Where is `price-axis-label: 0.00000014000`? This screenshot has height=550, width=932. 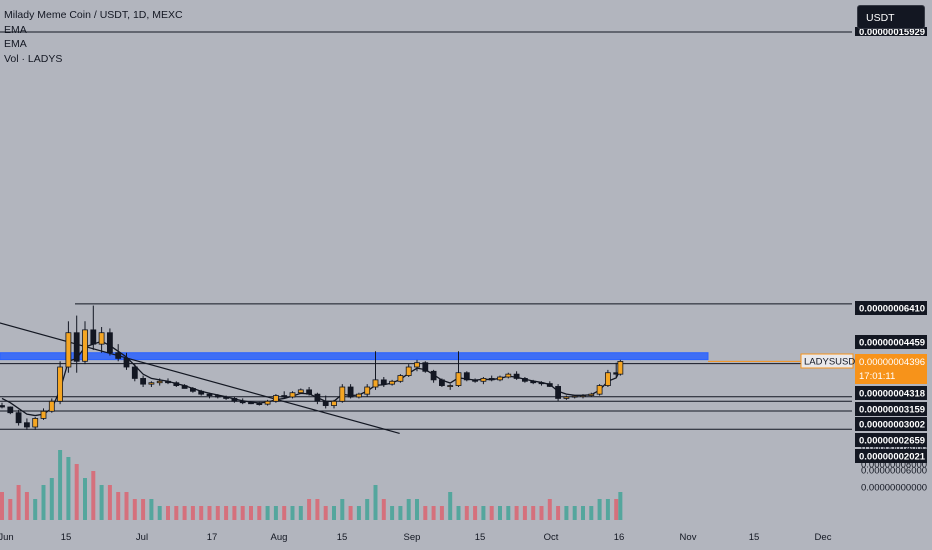 price-axis-label: 0.00000014000 is located at coordinates (894, 448).